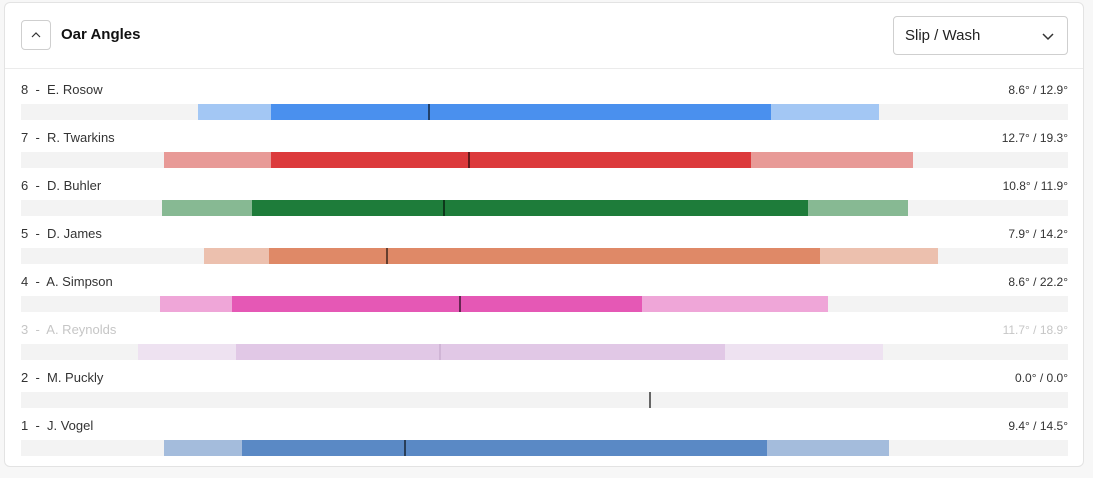 The height and width of the screenshot is (478, 1093). I want to click on rower-label: 1 - J. Vogel, so click(57, 425).